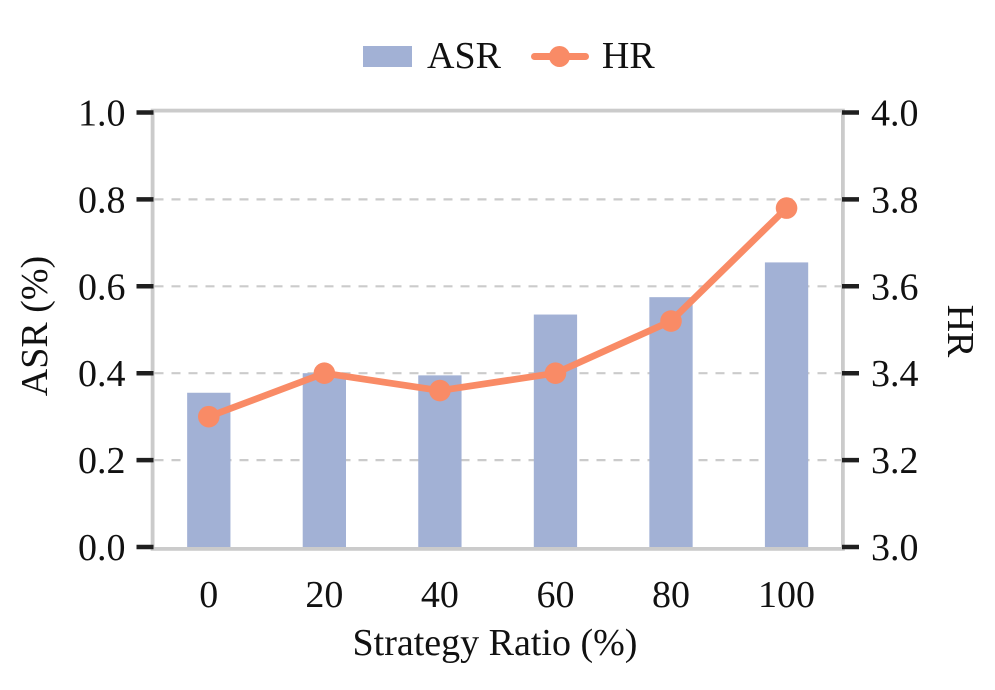 The width and height of the screenshot is (995, 690). I want to click on legend-label-asr: ASR, so click(464, 56).